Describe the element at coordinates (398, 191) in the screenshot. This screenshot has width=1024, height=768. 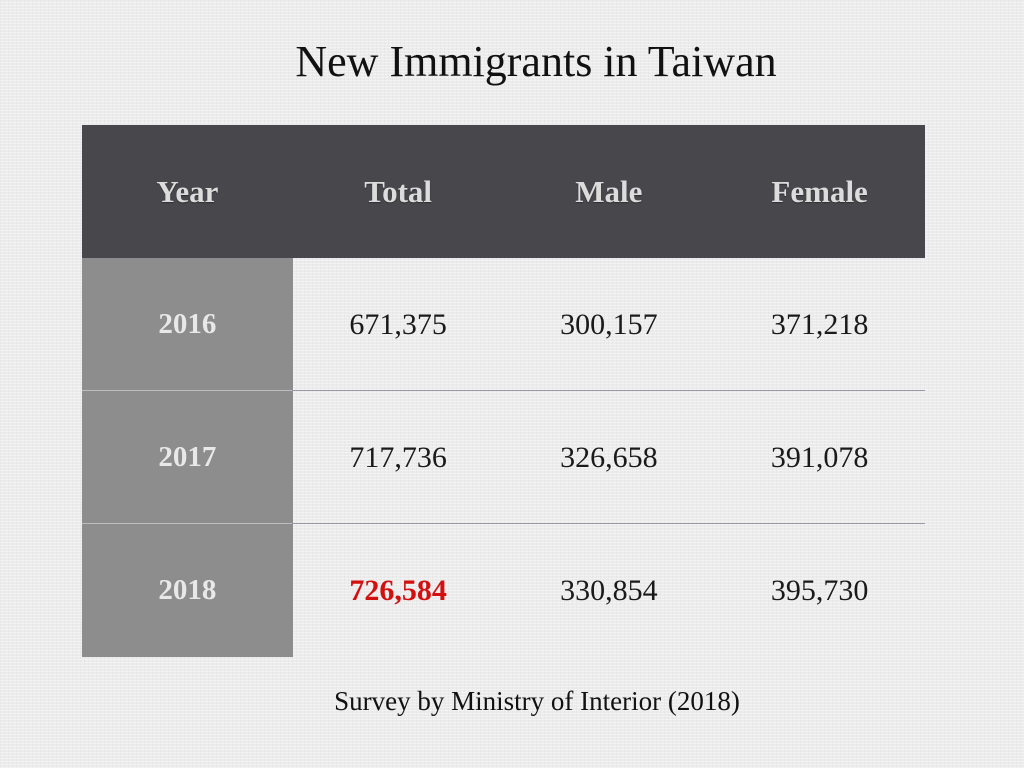
I see `header-total: Total` at that location.